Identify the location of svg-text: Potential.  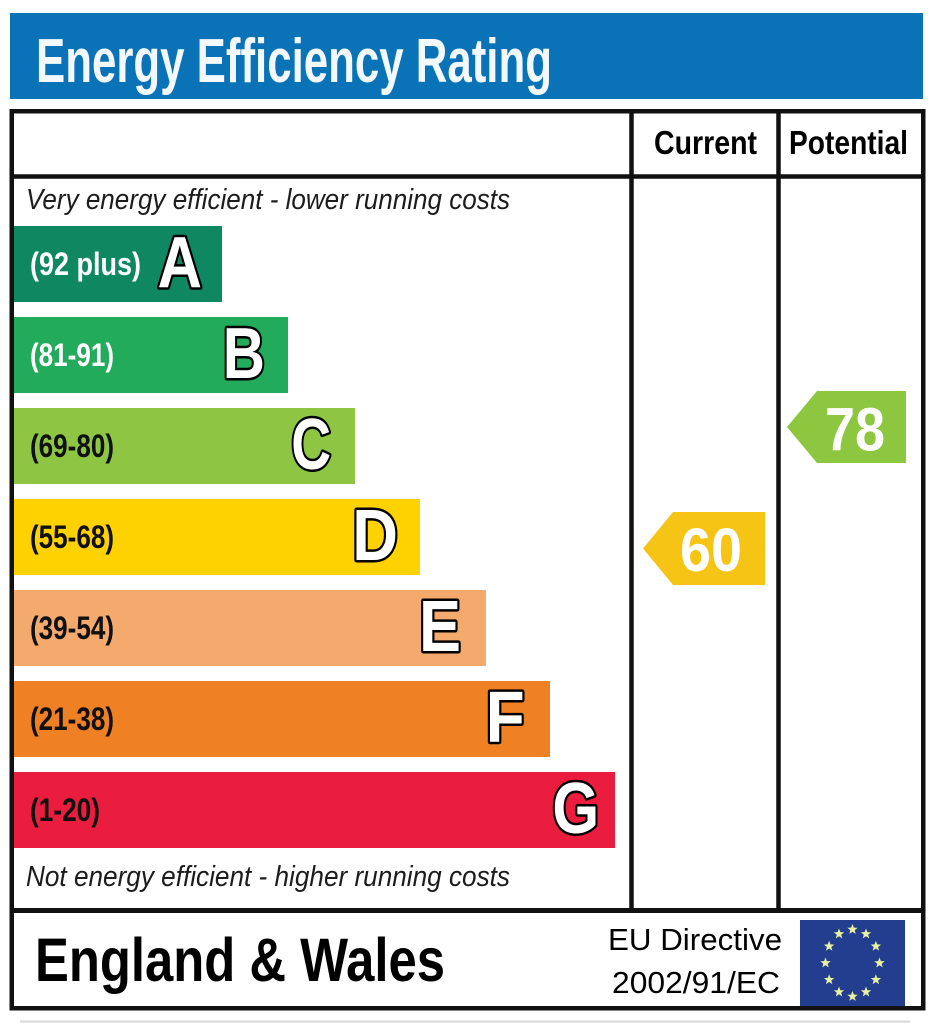
(848, 142).